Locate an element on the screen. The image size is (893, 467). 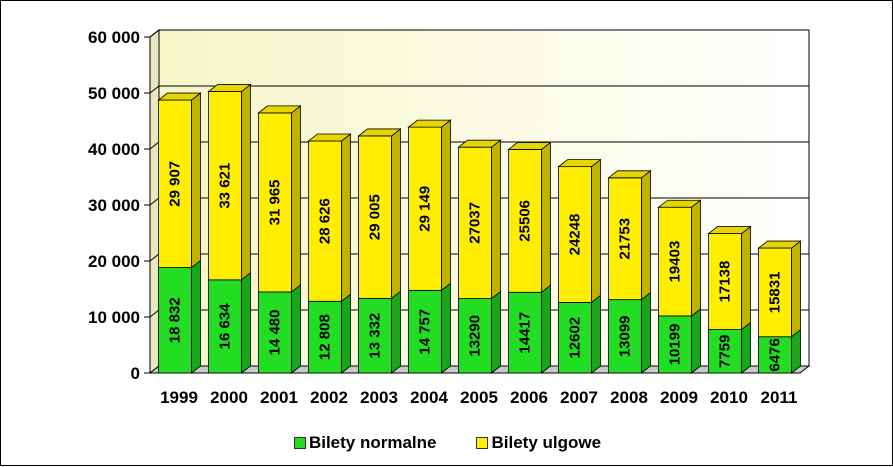
bar-value-label: 13099 is located at coordinates (625, 336).